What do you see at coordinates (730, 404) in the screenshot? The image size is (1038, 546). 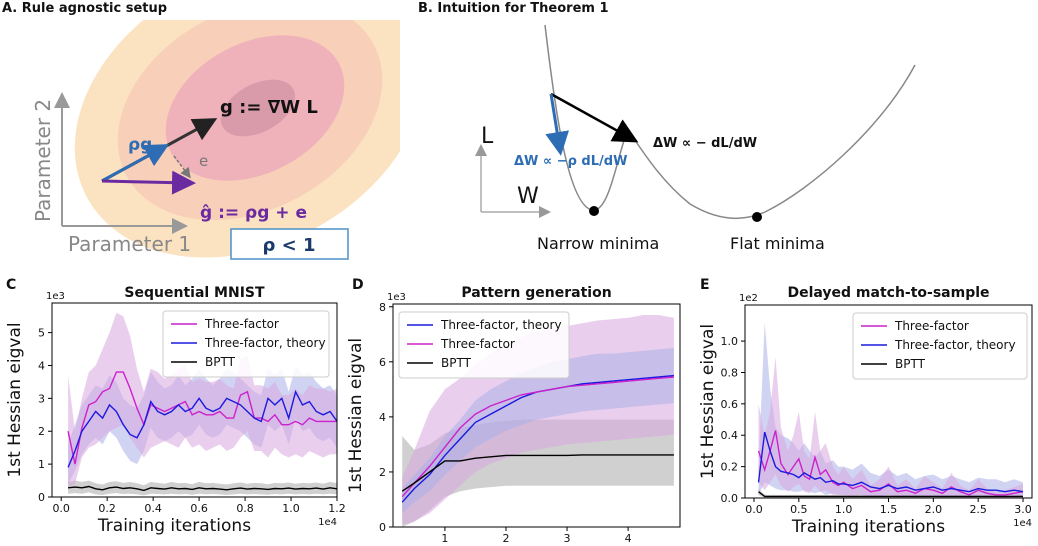 I see `y-tick-label: 0.6` at bounding box center [730, 404].